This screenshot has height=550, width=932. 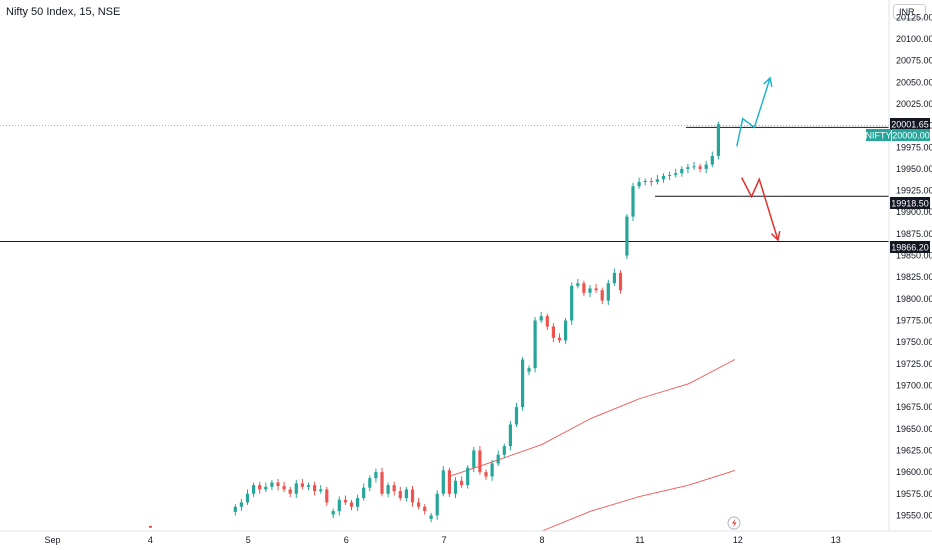 I want to click on price-tick-label: 20075.00, so click(x=914, y=61).